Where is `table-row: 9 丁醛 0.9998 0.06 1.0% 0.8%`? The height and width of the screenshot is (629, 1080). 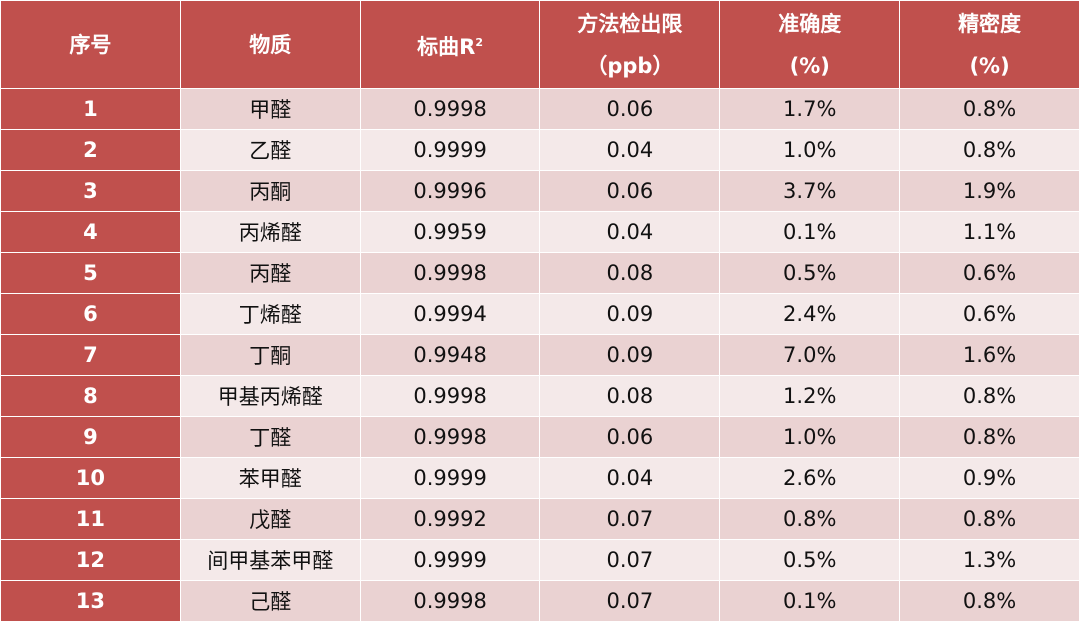 table-row: 9 丁醛 0.9998 0.06 1.0% 0.8% is located at coordinates (540, 437).